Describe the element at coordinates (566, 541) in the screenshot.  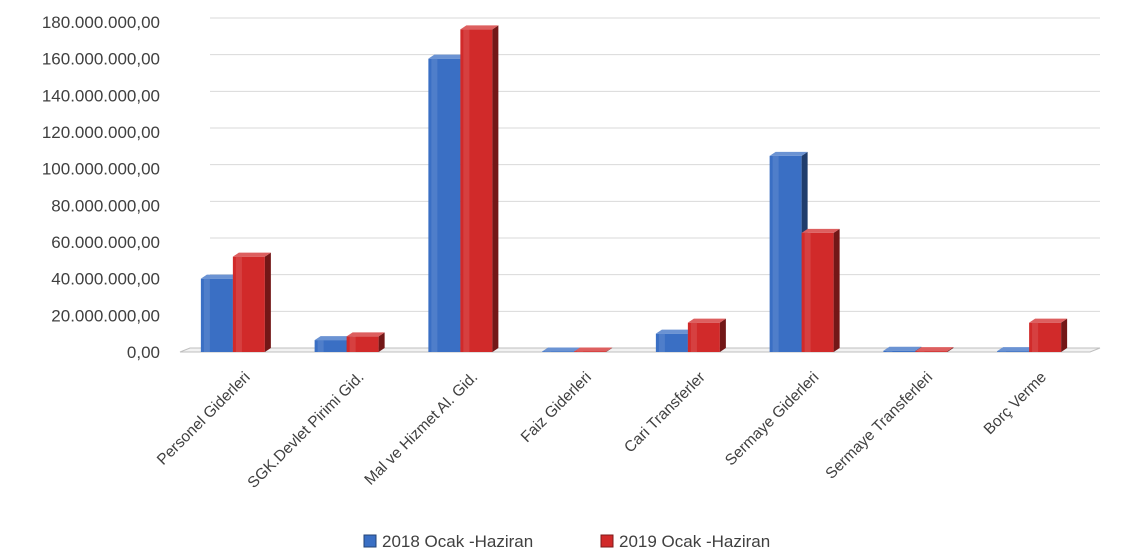
I see `legend: 2018 Ocak -Haziran 2019 Ocak -Haziran` at that location.